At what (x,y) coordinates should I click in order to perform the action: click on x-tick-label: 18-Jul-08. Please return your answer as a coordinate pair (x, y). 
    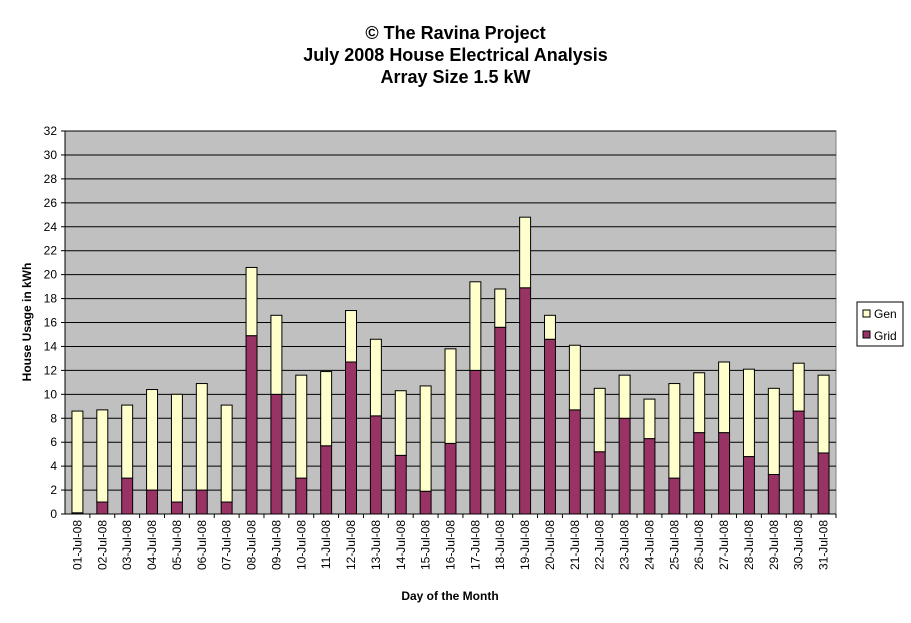
    Looking at the image, I should click on (500, 545).